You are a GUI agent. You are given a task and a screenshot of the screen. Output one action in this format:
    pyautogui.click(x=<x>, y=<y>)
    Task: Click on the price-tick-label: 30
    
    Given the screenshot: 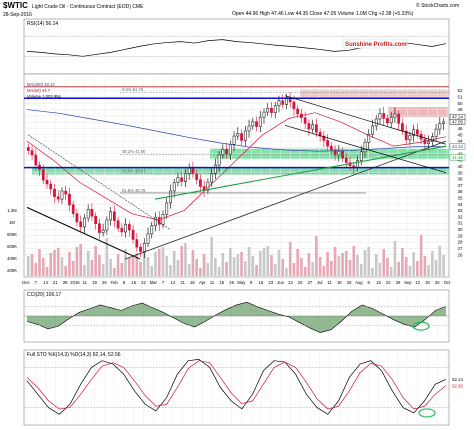 What is the action you would take?
    pyautogui.click(x=460, y=229)
    